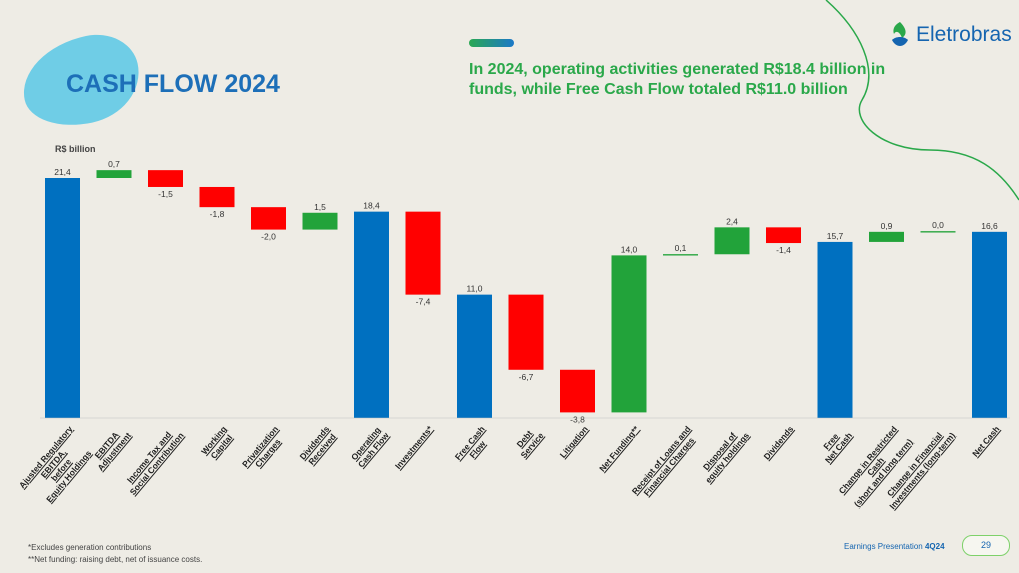  What do you see at coordinates (526, 377) in the screenshot?
I see `value-label-9: -6,7` at bounding box center [526, 377].